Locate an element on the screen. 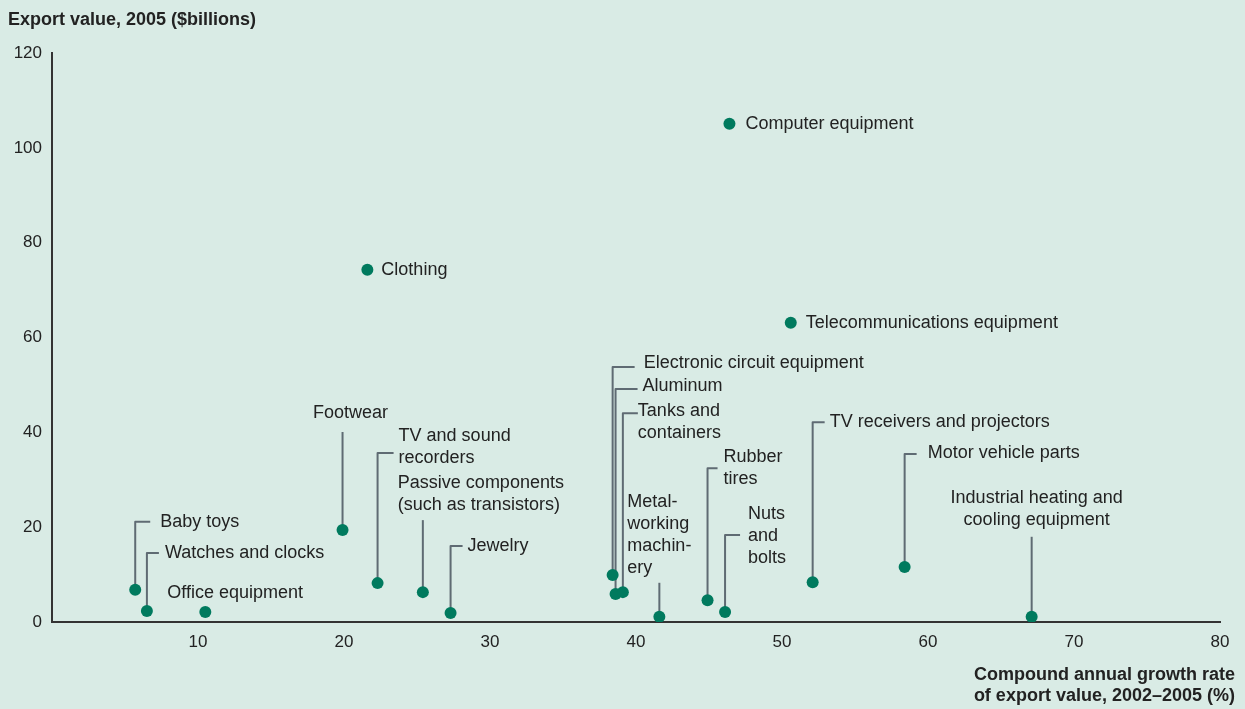 This screenshot has width=1245, height=709. annotation: Baby toys is located at coordinates (200, 520).